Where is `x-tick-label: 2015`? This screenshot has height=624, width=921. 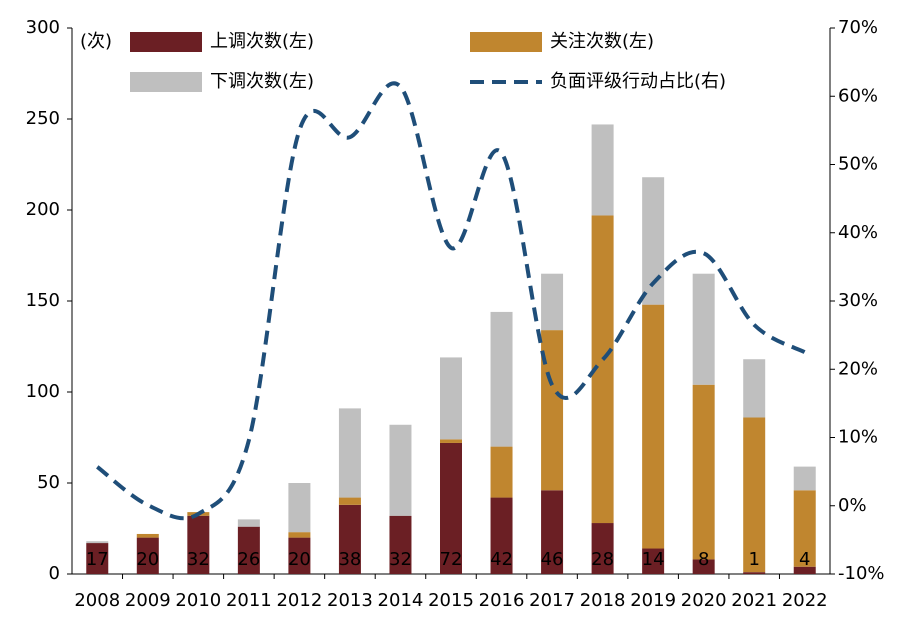
x-tick-label: 2015 is located at coordinates (451, 600).